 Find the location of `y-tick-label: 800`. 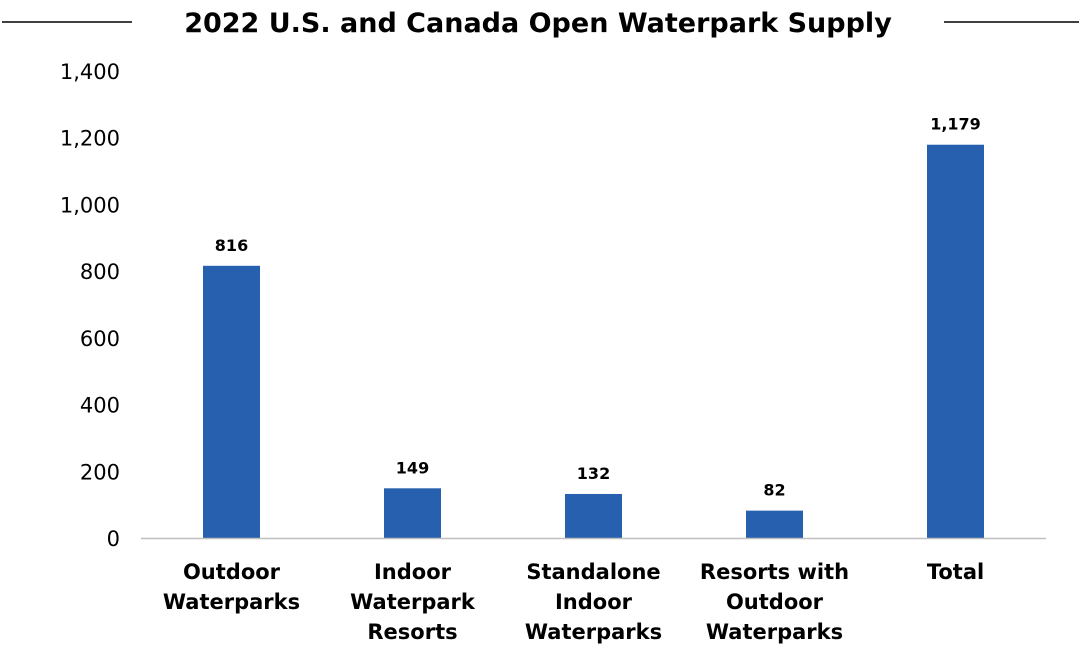

y-tick-label: 800 is located at coordinates (100, 272).